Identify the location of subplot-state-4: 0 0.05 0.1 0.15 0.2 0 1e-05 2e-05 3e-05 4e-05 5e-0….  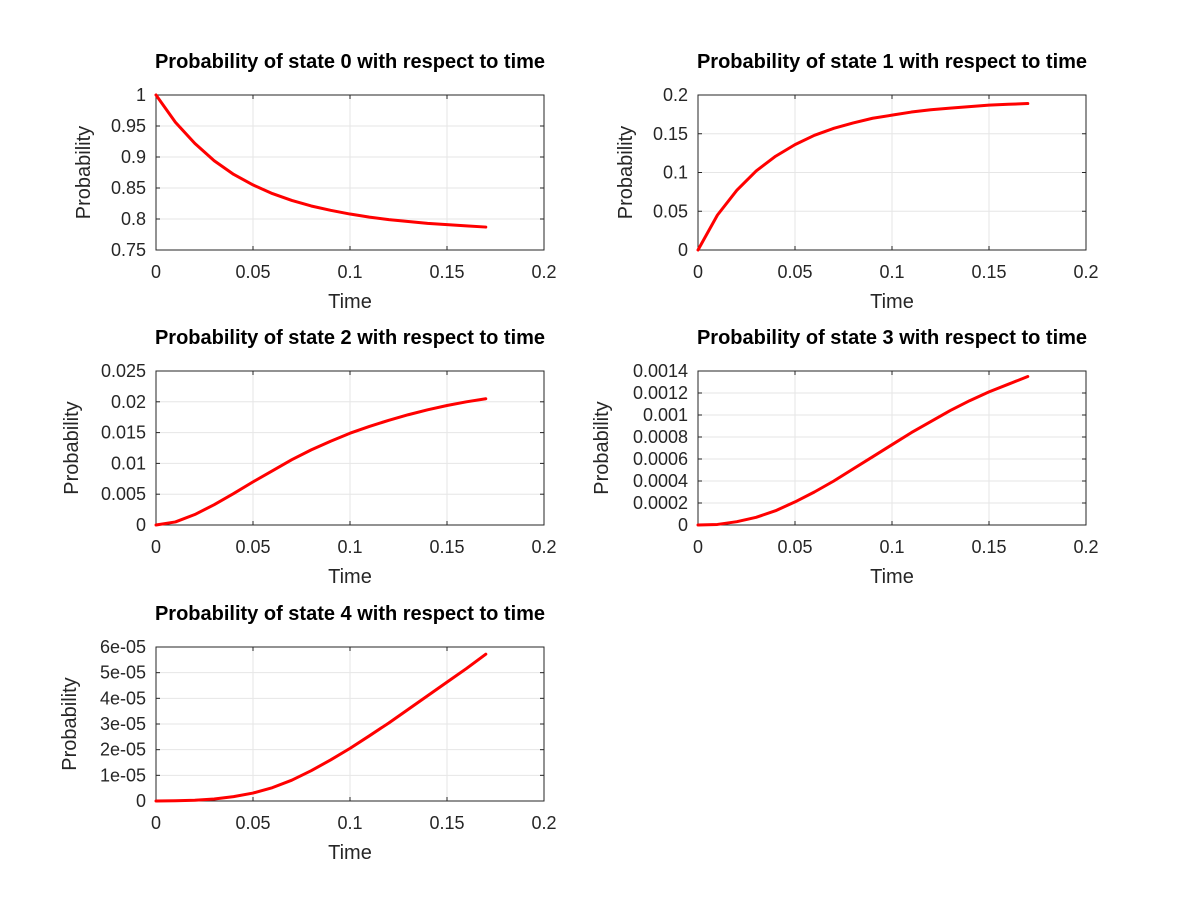
(308, 733).